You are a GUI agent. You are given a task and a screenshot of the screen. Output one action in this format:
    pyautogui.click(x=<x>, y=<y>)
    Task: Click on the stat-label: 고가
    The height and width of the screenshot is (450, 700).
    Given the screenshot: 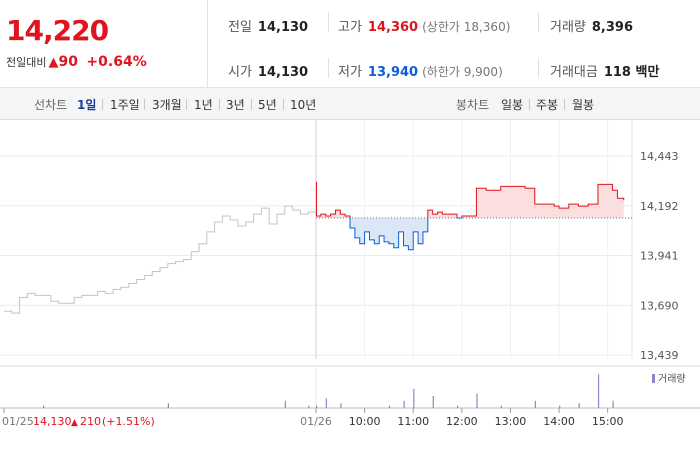 What is the action you would take?
    pyautogui.click(x=350, y=27)
    